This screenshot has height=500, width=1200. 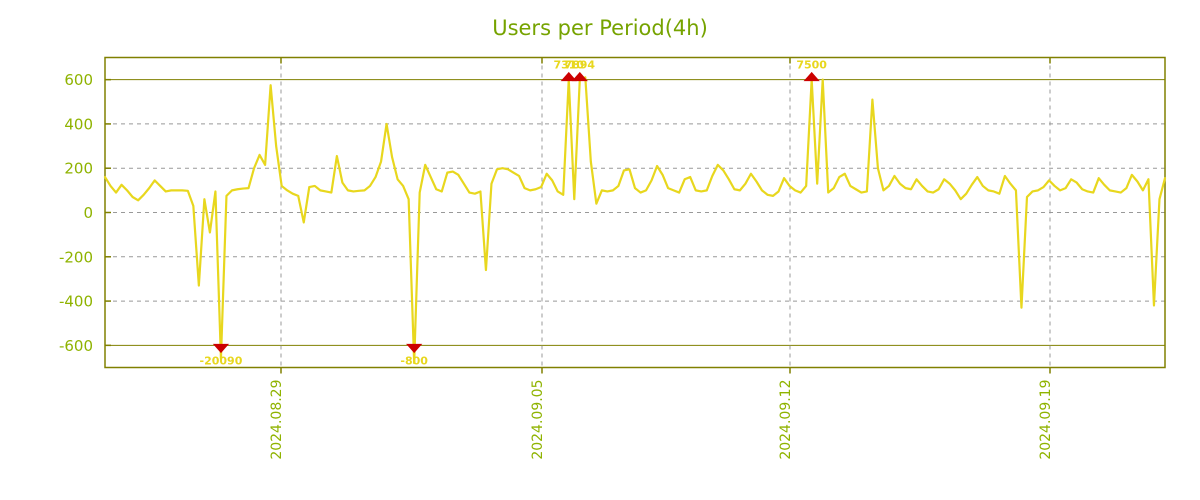 I want to click on y-axis-tick-label: -200, so click(x=76, y=257).